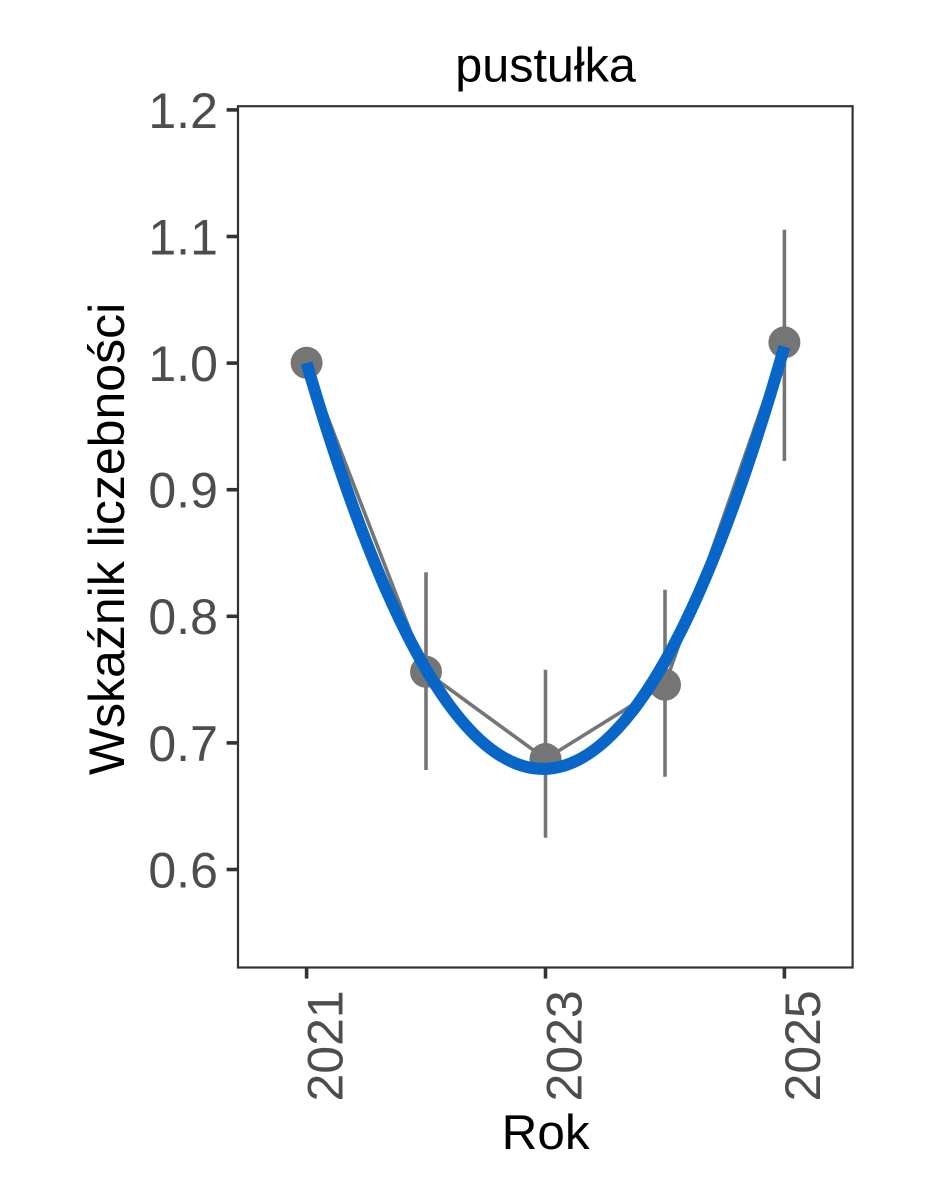  What do you see at coordinates (183, 491) in the screenshot?
I see `svg-text: 0.9` at bounding box center [183, 491].